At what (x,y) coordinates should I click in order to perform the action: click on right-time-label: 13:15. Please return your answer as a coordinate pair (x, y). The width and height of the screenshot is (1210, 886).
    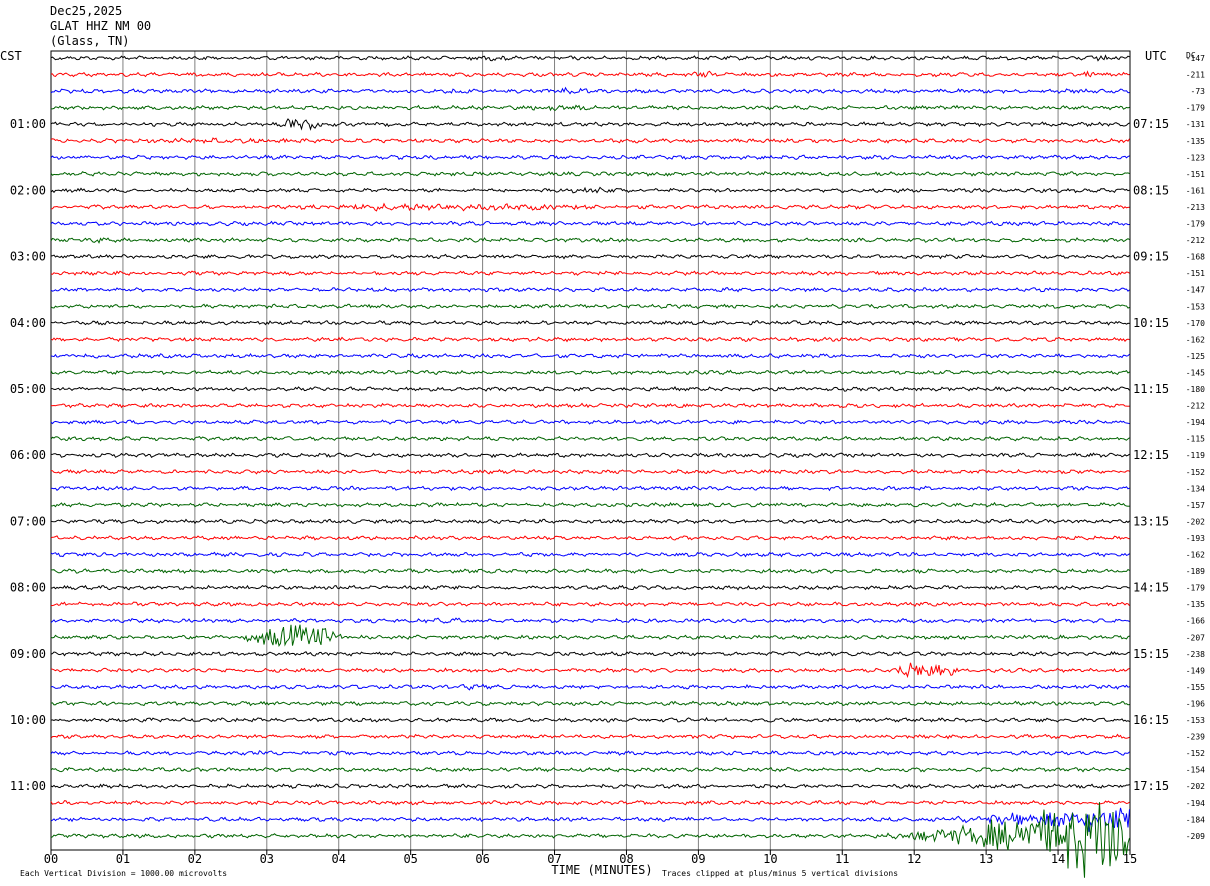
    Looking at the image, I should click on (1151, 521).